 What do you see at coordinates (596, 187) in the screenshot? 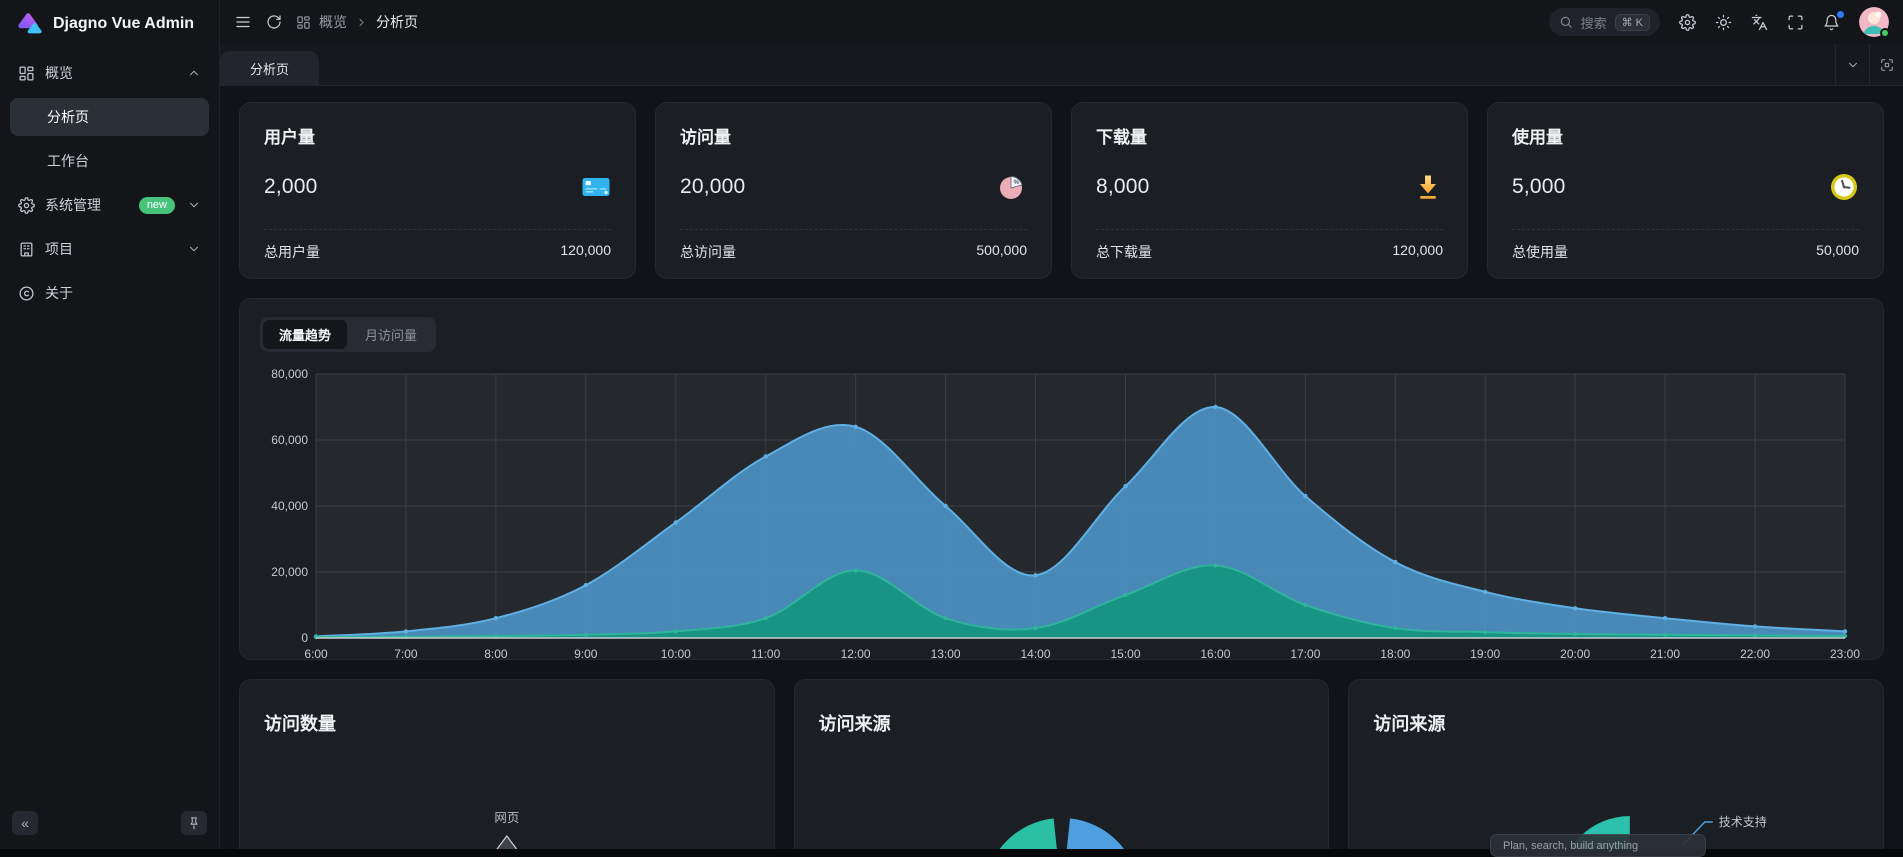
I see `credit-card-icon` at bounding box center [596, 187].